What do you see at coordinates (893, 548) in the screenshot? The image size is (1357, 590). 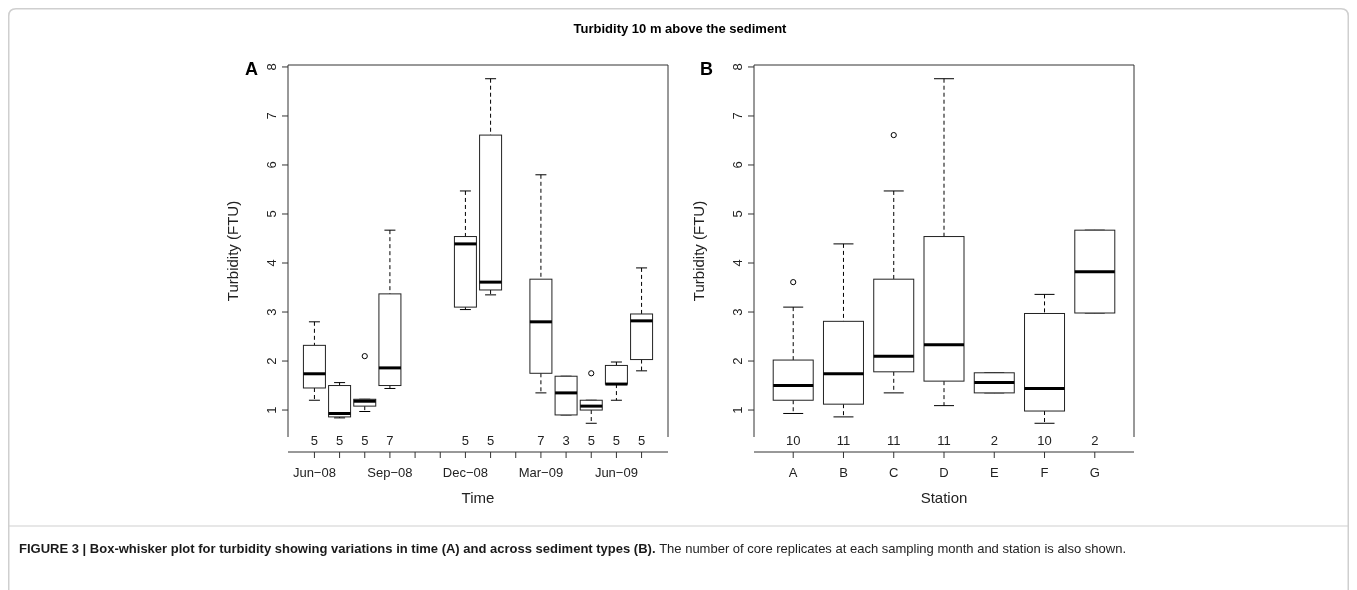 I see `text: The number of core replicates at each sampling month and station is also shown.` at bounding box center [893, 548].